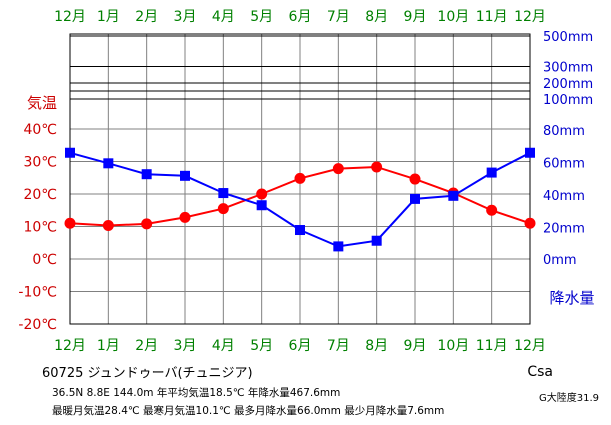 The width and height of the screenshot is (611, 425). Describe the element at coordinates (568, 68) in the screenshot. I see `right-tick-label: 300mm` at that location.